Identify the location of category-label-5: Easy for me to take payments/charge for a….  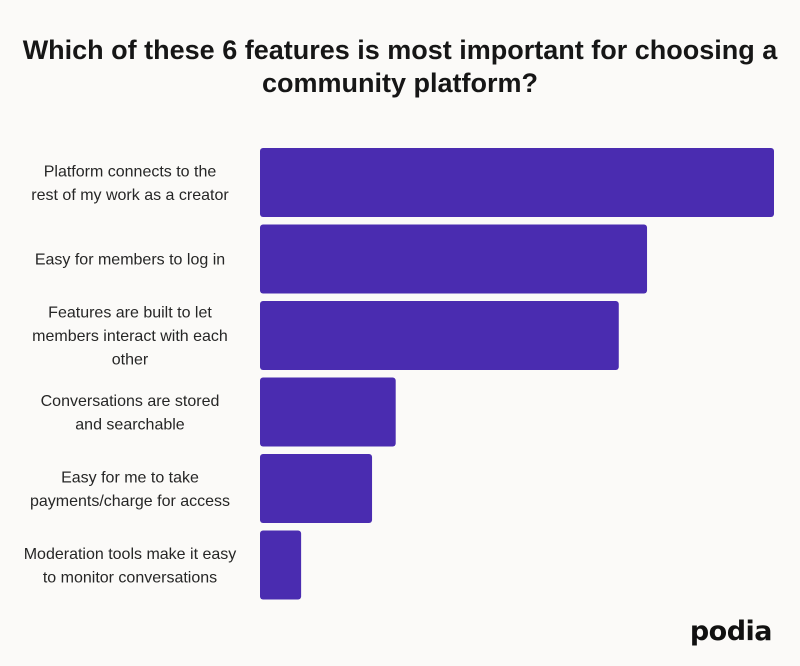
(130, 489).